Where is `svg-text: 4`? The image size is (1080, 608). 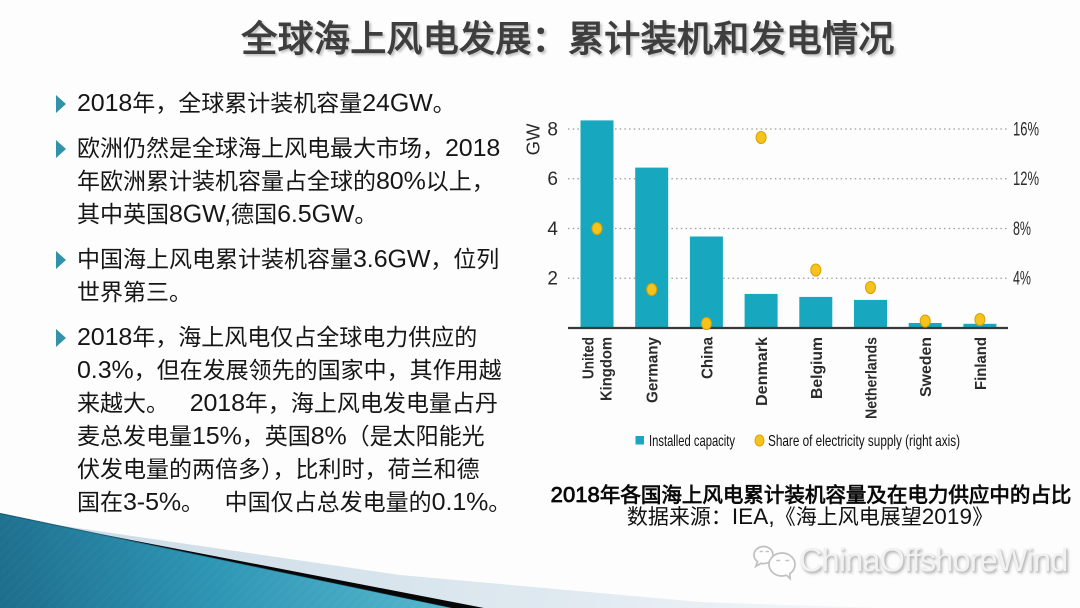 svg-text: 4 is located at coordinates (552, 229).